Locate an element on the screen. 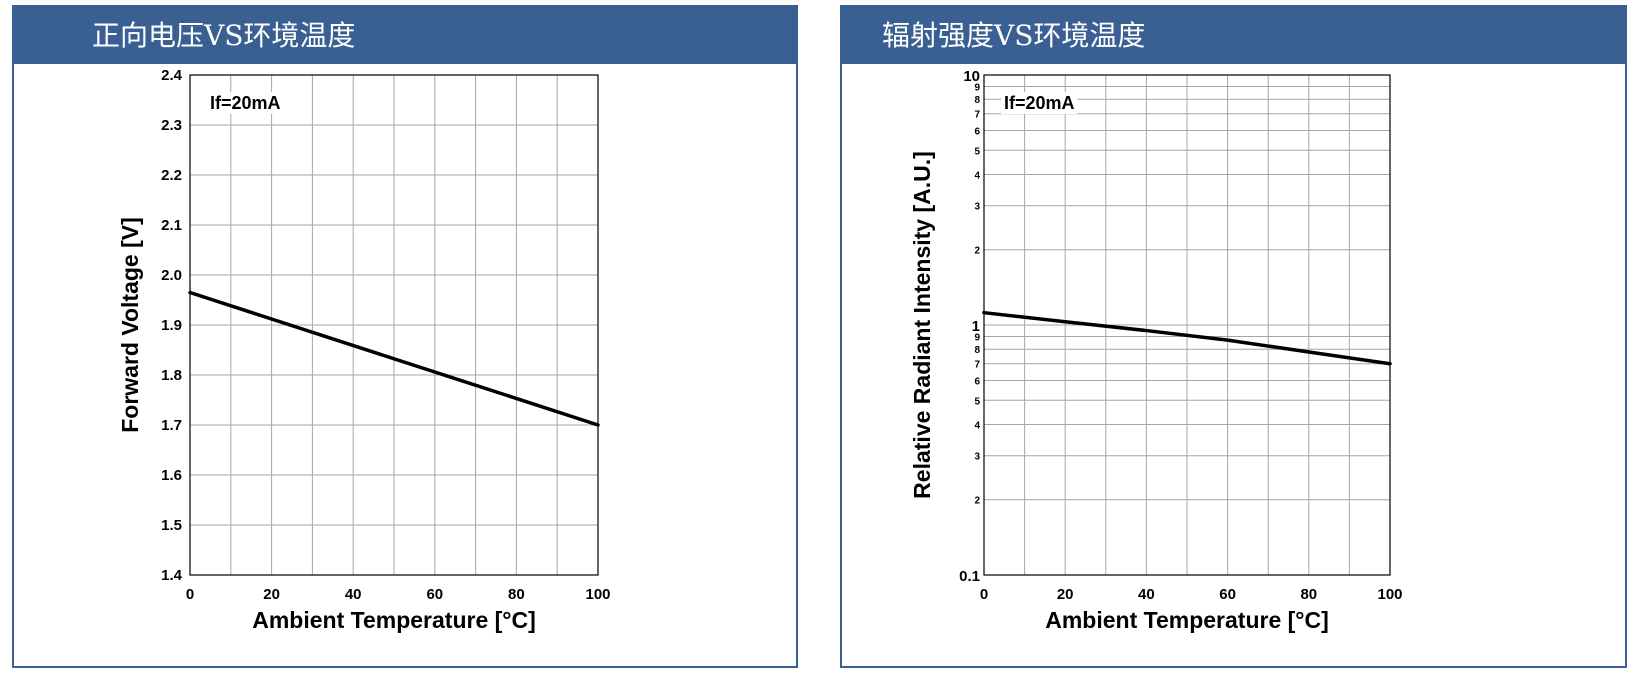 This screenshot has width=1639, height=683. y-tick-label: 2.0 is located at coordinates (171, 275).